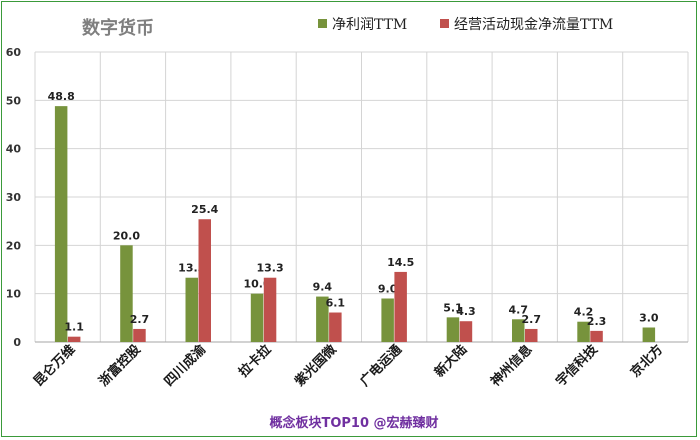 This screenshot has width=700, height=440. What do you see at coordinates (450, 361) in the screenshot?
I see `x-tick-label: 新大陆` at bounding box center [450, 361].